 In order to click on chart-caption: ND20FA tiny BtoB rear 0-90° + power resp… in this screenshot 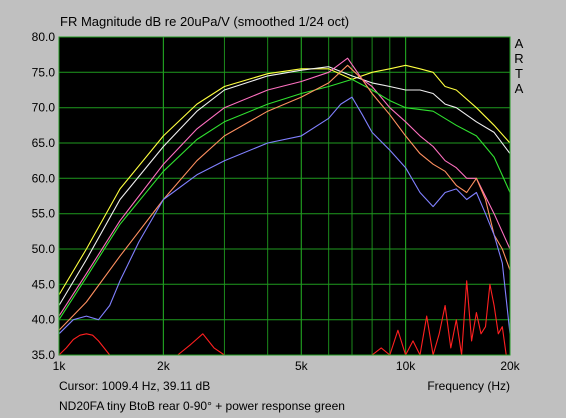, I will do `click(202, 406)`.